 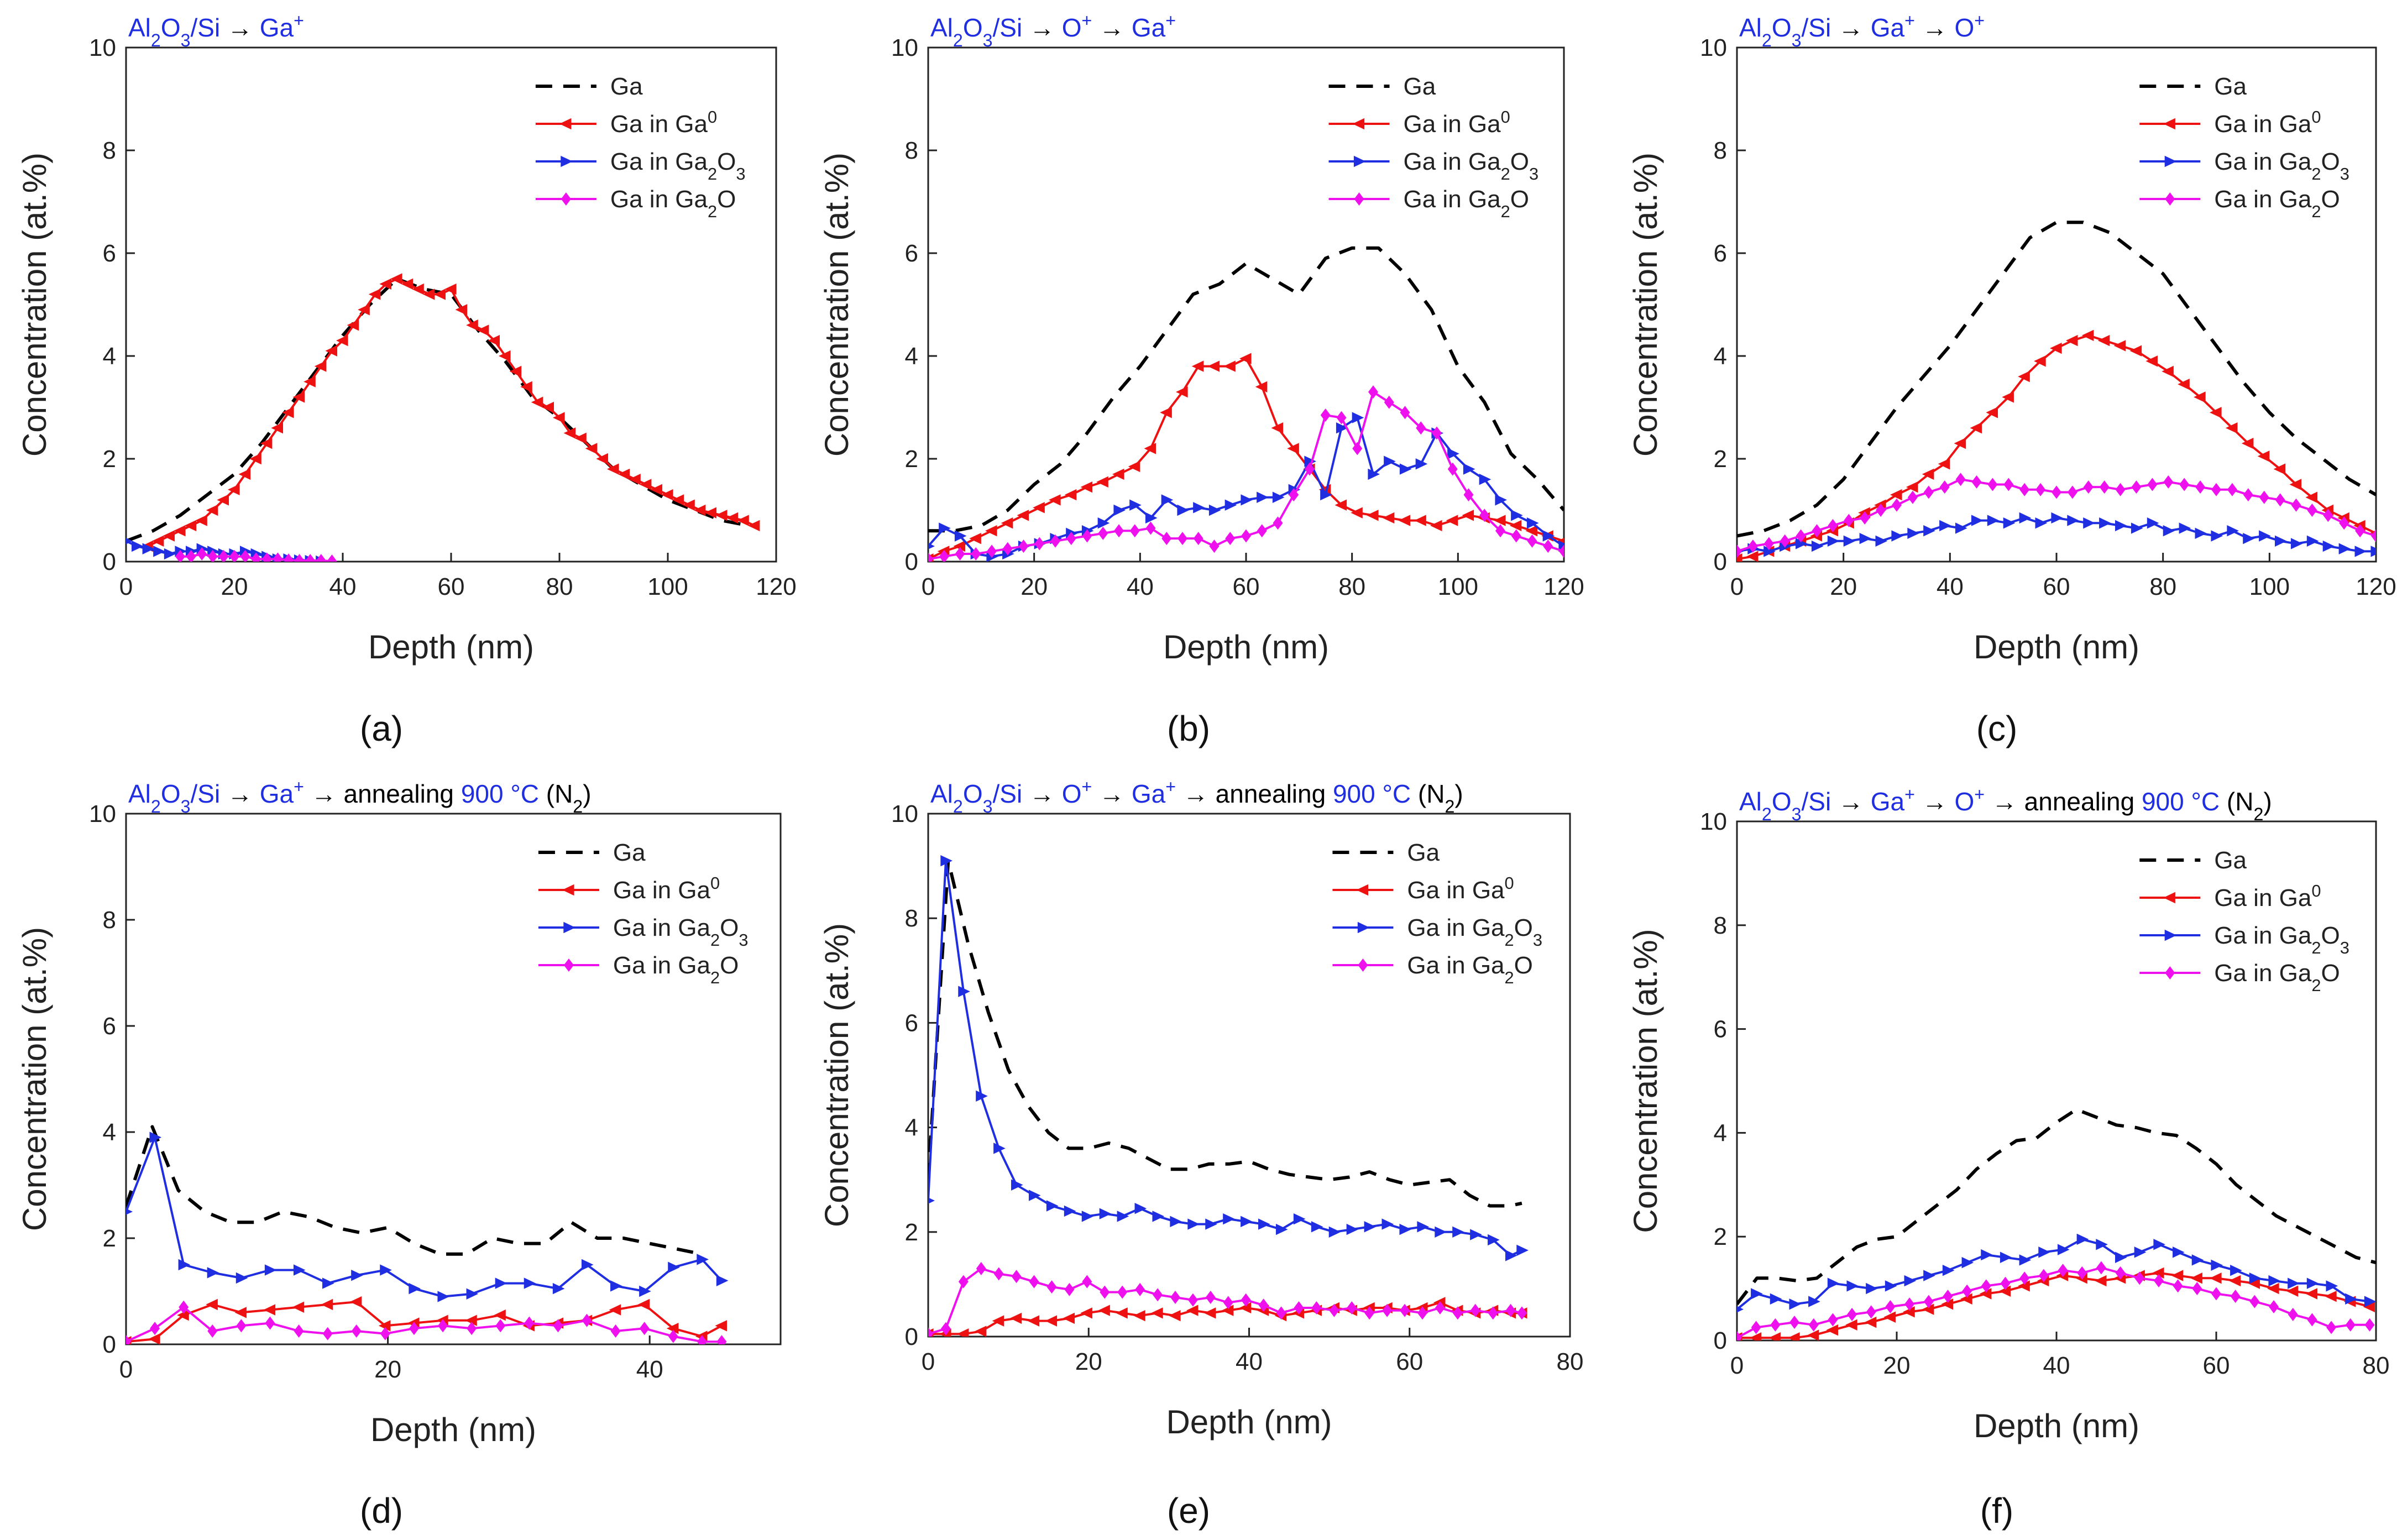 I want to click on panel-title-part: 2, so click(x=958, y=806).